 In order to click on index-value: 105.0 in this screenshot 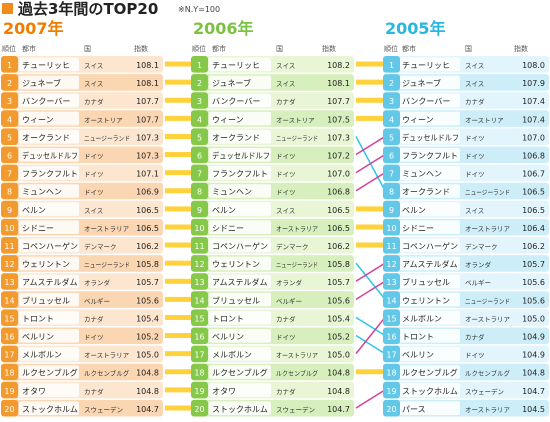, I will do `click(147, 355)`.